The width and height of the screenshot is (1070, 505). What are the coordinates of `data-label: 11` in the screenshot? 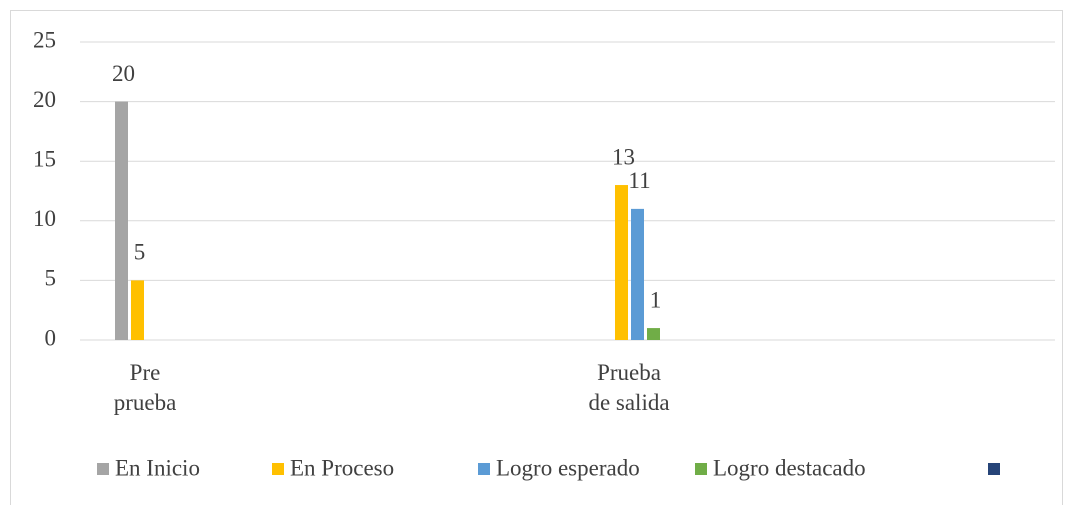 It's located at (639, 180).